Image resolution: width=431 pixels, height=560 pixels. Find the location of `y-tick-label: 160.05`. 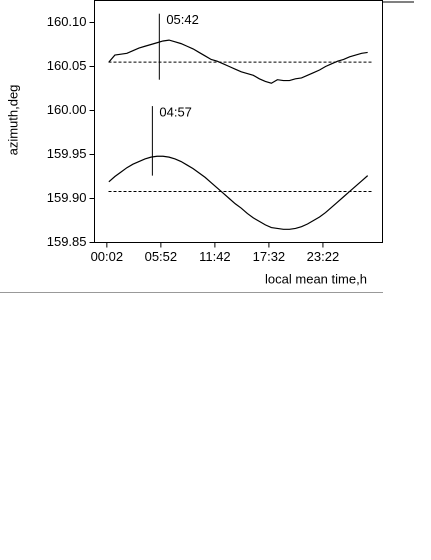

y-tick-label: 160.05 is located at coordinates (67, 65).